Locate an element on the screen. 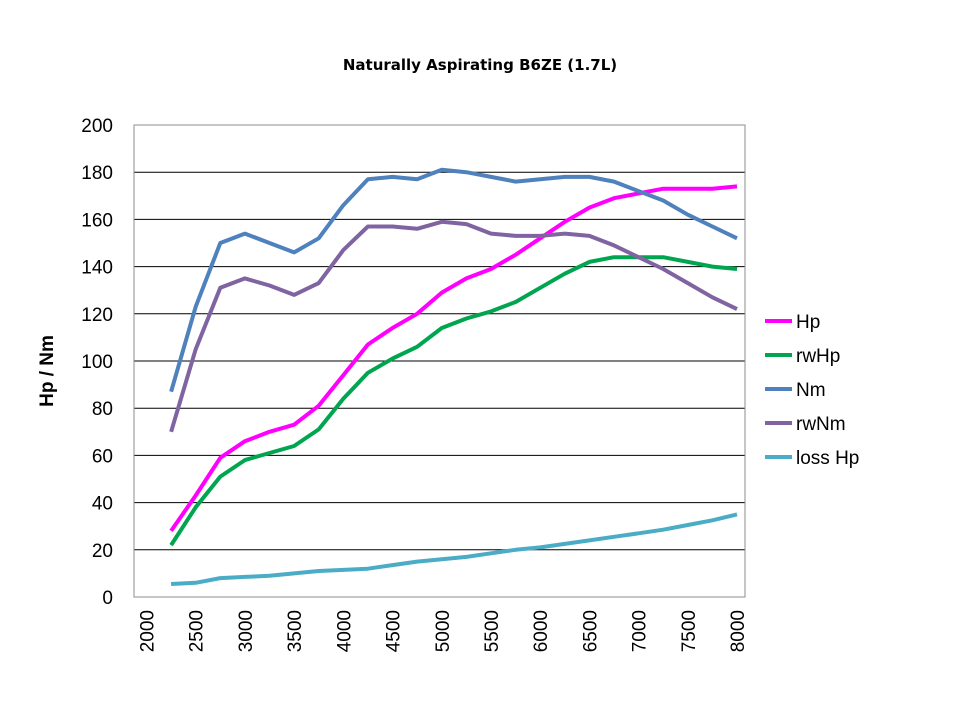 This screenshot has height=720, width=960. x-tick-label: 7000 is located at coordinates (640, 631).